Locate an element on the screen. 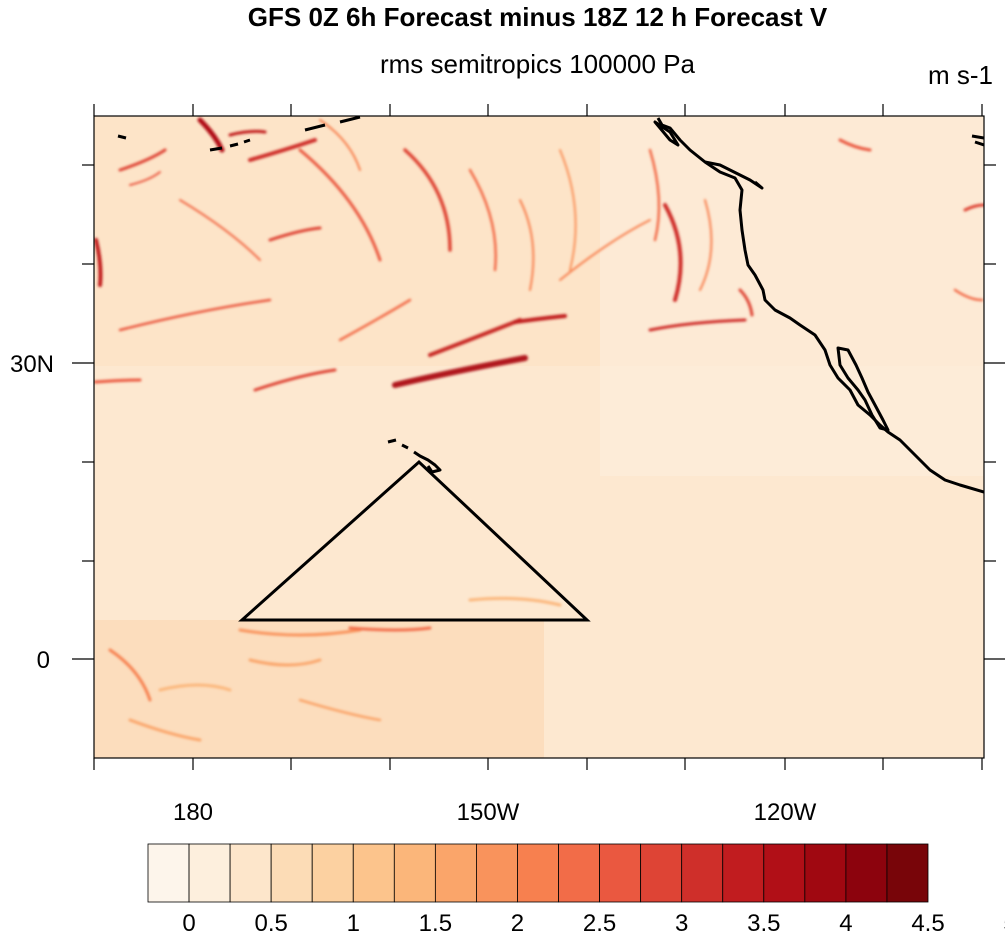 The height and width of the screenshot is (944, 1005). east-island is located at coordinates (977, 140).